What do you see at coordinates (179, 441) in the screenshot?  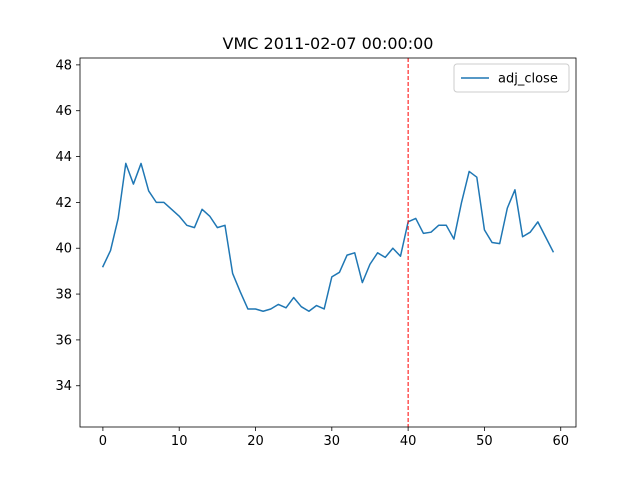 I see `x-tick-label: 10` at bounding box center [179, 441].